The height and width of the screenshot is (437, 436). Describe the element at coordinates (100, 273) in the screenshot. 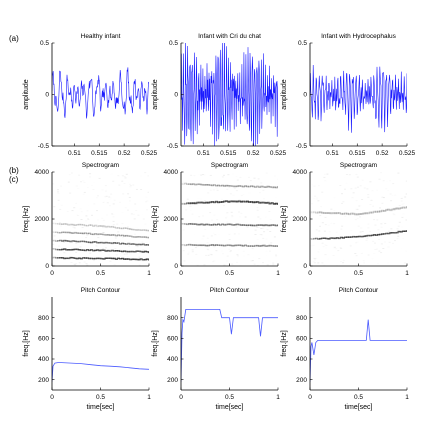

I see `x-tick-label: 0.5` at that location.